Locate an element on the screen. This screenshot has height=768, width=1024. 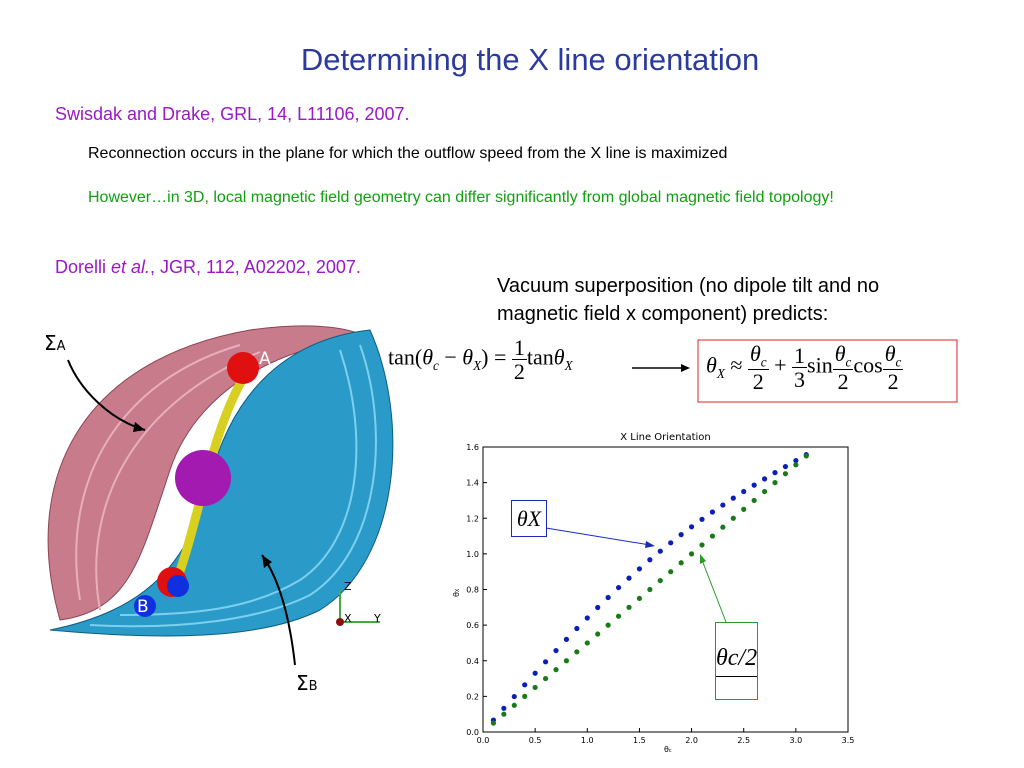
plot-area is located at coordinates (665, 589).